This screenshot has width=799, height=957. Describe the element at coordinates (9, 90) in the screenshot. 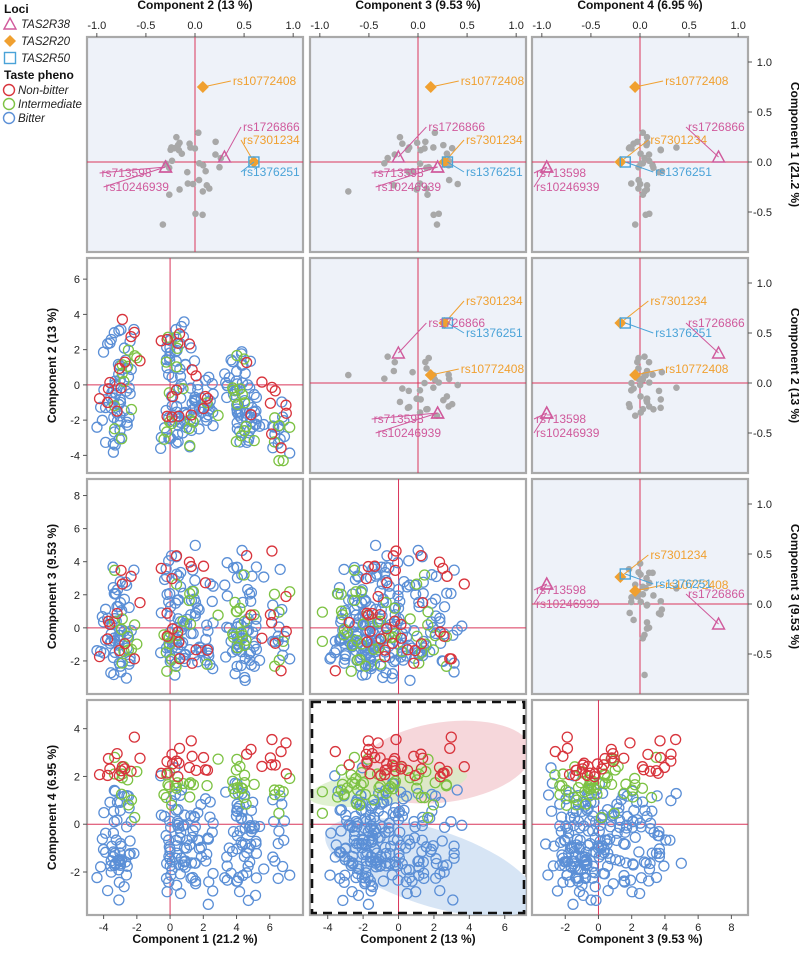

I see `circle-marker-icon` at that location.